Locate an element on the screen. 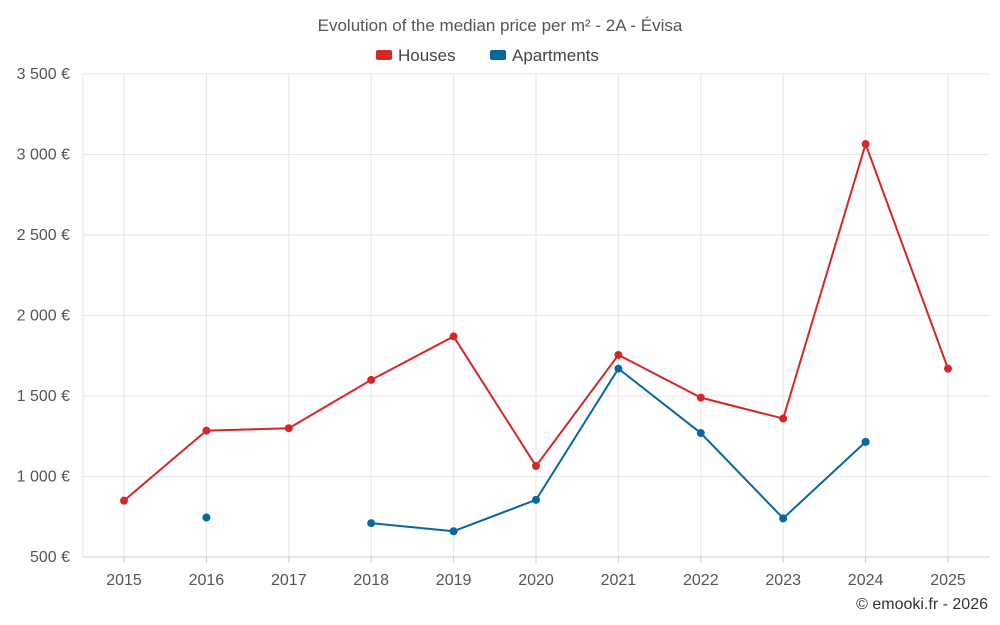  houses-point-2015 is located at coordinates (124, 500).